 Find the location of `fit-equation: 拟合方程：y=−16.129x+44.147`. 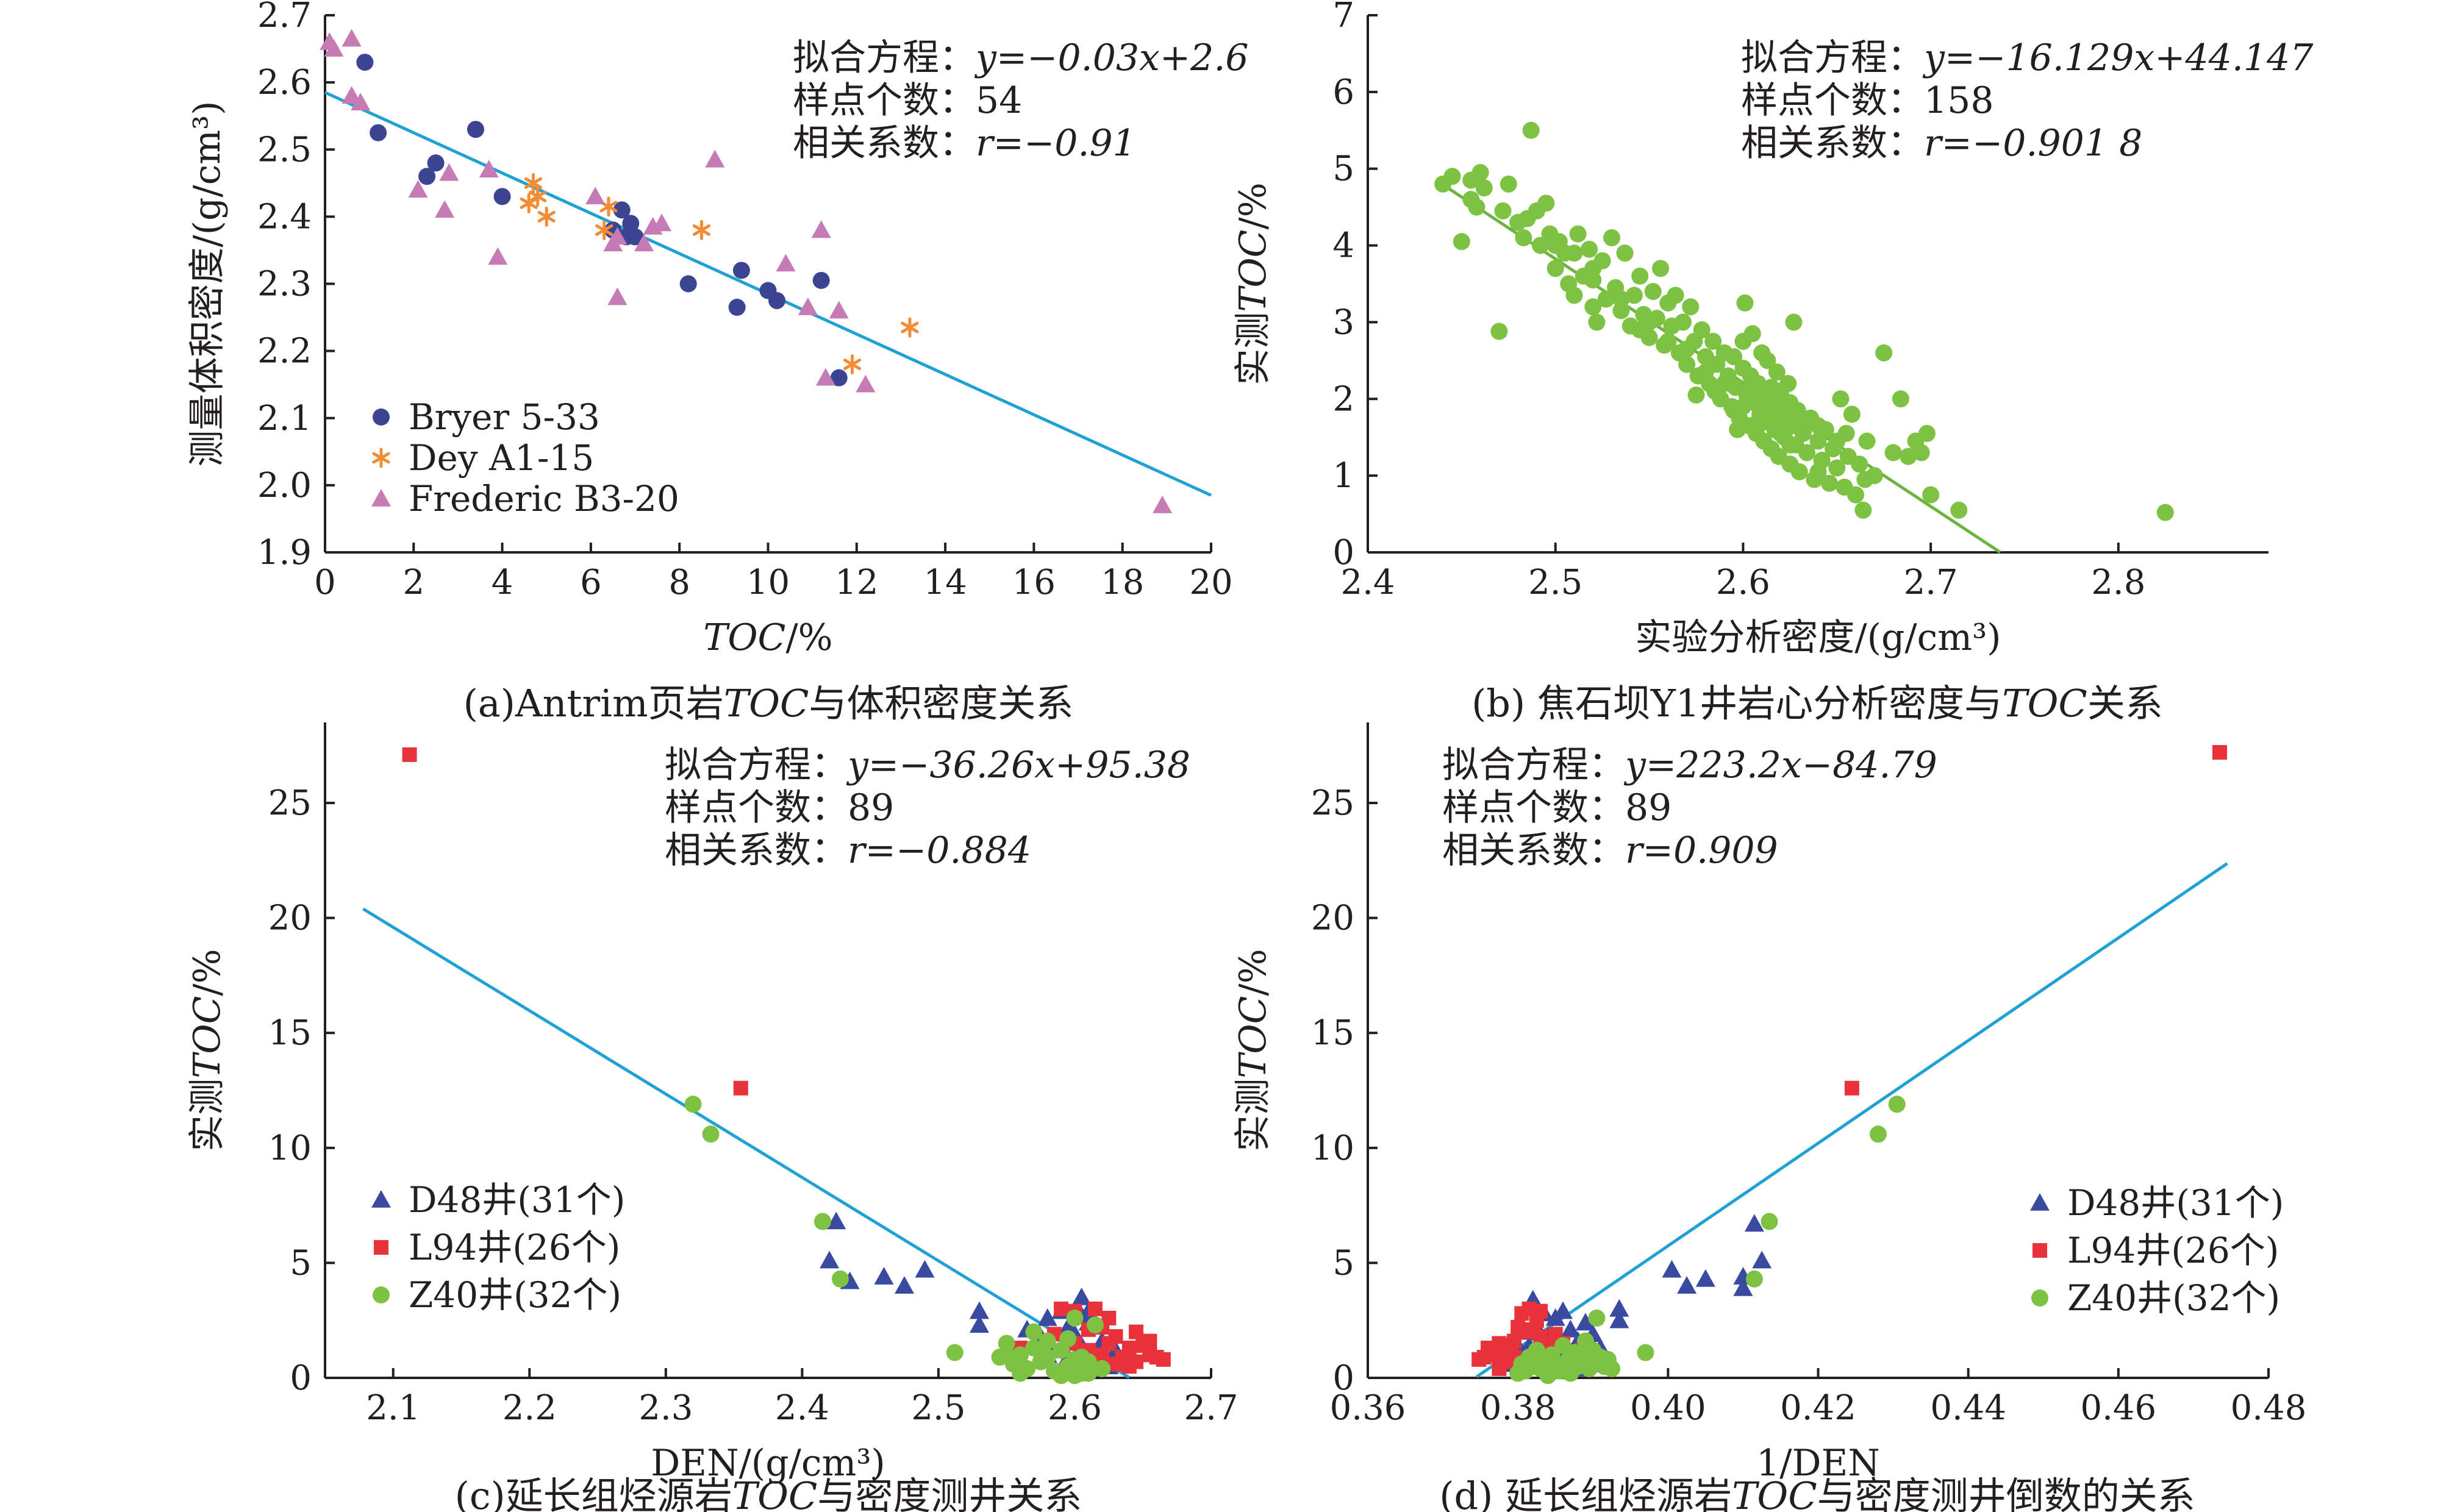

fit-equation: 拟合方程：y=−16.129x+44.147 is located at coordinates (2027, 58).